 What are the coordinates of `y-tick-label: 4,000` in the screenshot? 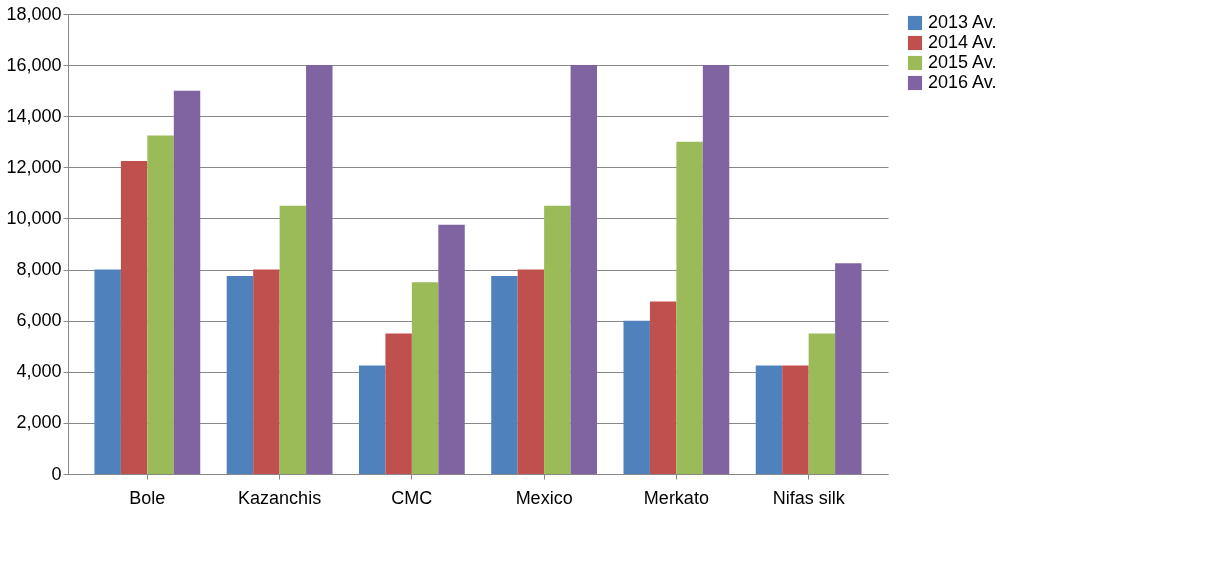 It's located at (39, 371).